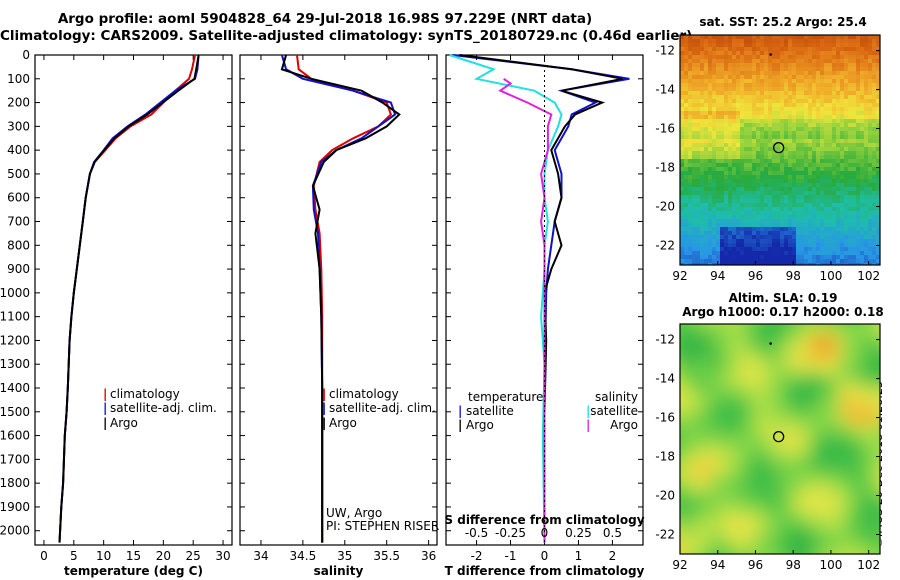 Image resolution: width=900 pixels, height=580 pixels. I want to click on x-tick-label: 30, so click(222, 556).